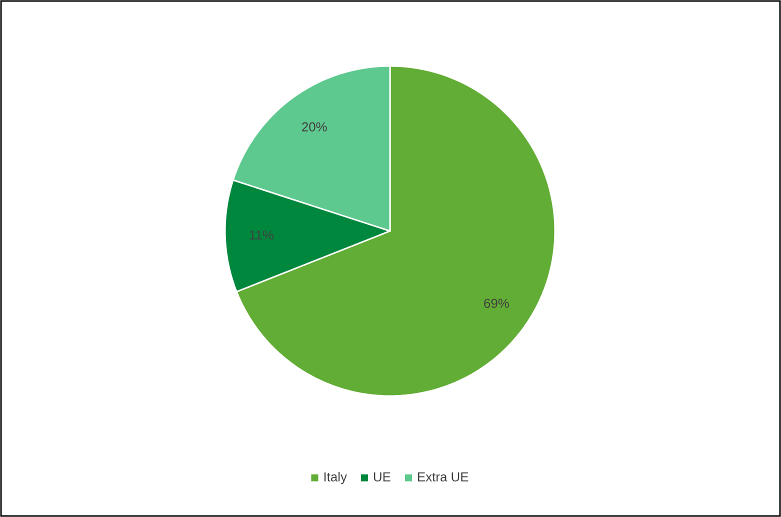 This screenshot has width=781, height=517. Describe the element at coordinates (262, 235) in the screenshot. I see `data-label: 11%` at that location.